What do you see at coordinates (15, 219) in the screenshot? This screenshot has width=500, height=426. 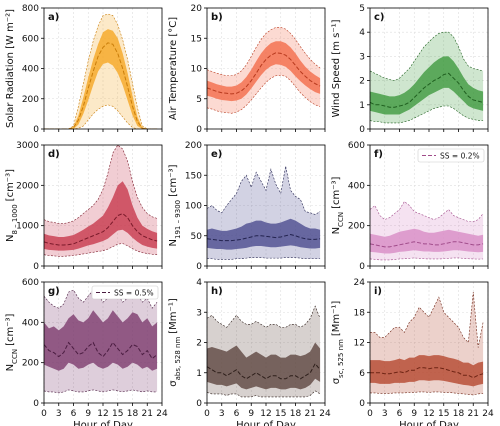 I see `y-label-sub: 8 – 1000` at bounding box center [15, 219].